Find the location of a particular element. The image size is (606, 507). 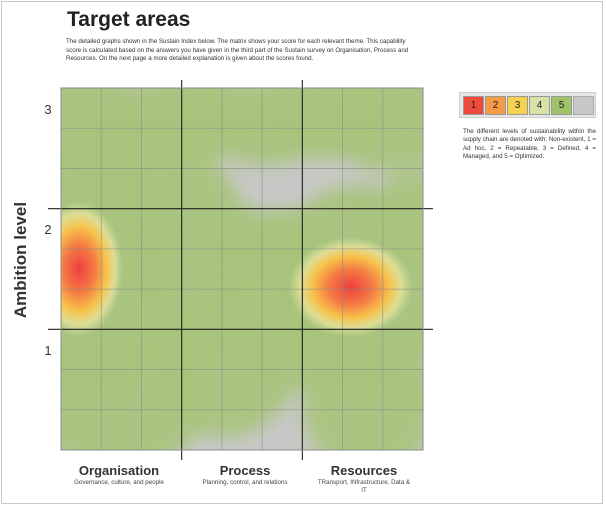

column-title-process: Process is located at coordinates (245, 470).